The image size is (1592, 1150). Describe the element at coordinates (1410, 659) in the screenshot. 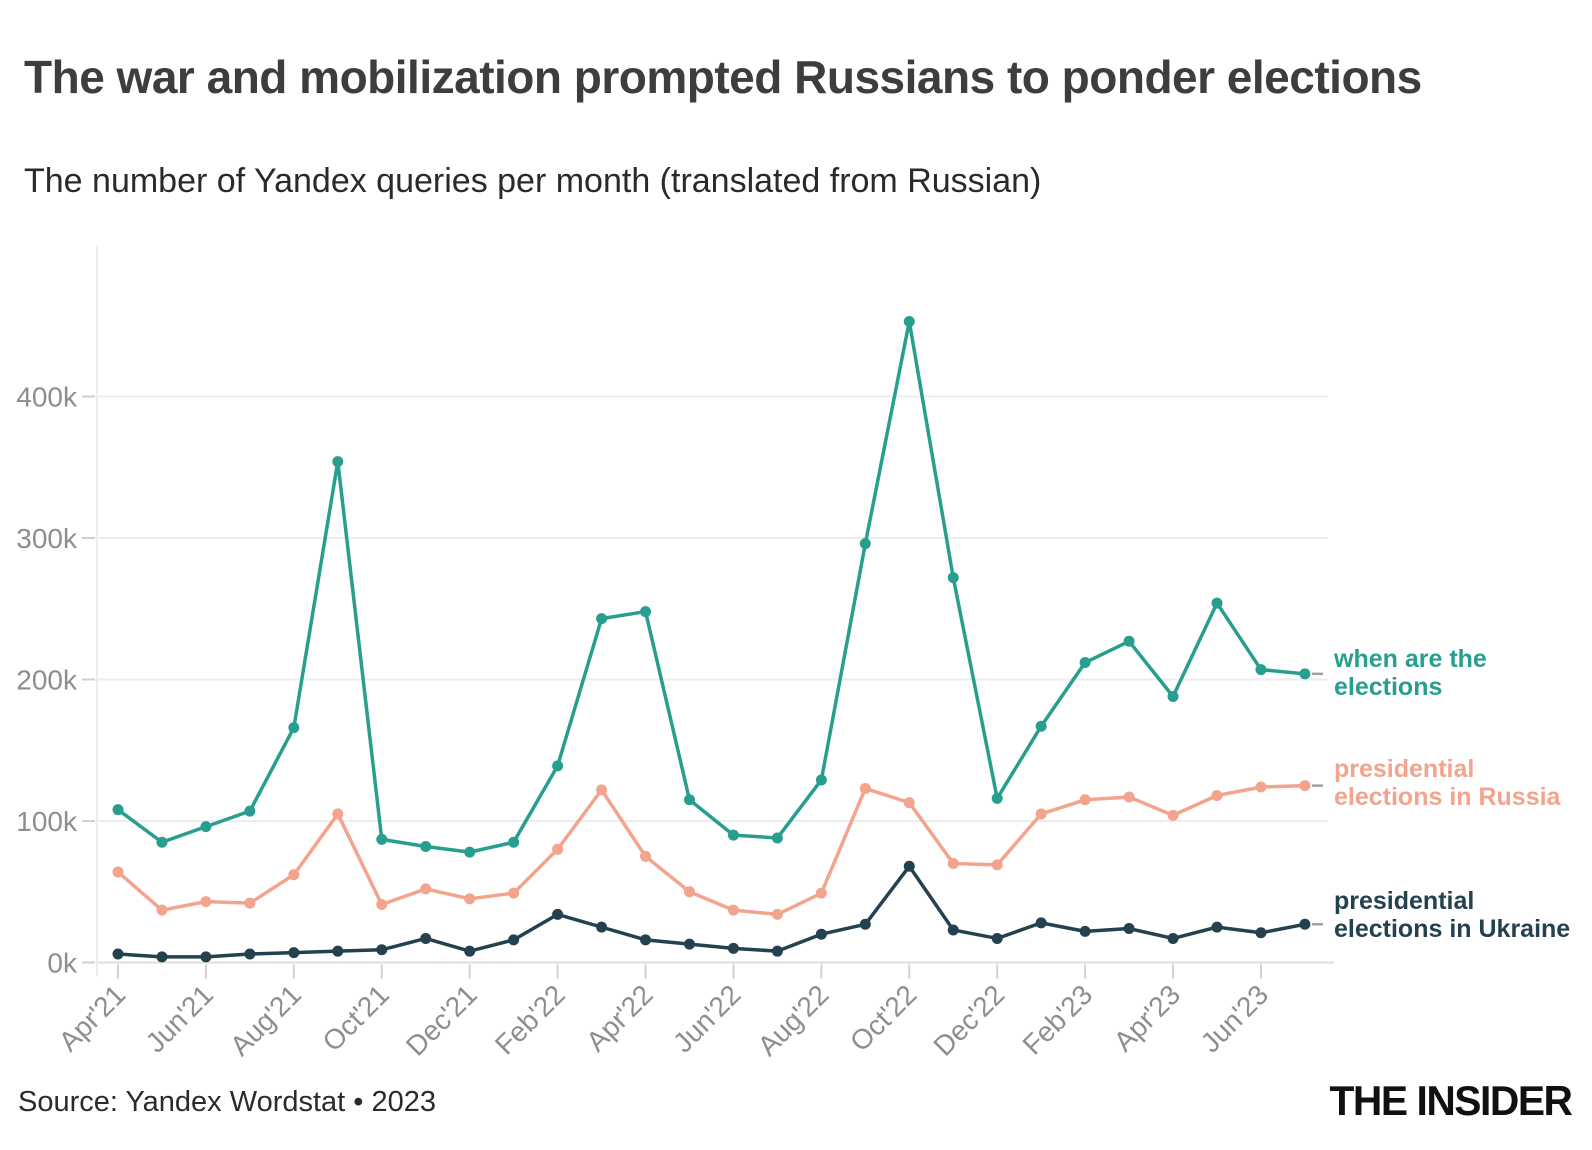

I see `series-label-line: when are the` at that location.